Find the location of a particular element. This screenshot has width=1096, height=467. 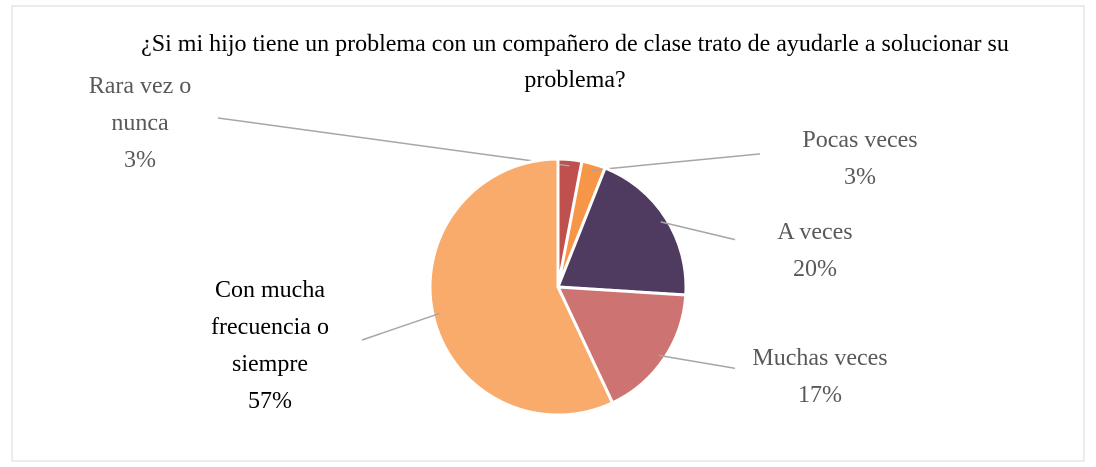

value-label: 20% is located at coordinates (815, 269).